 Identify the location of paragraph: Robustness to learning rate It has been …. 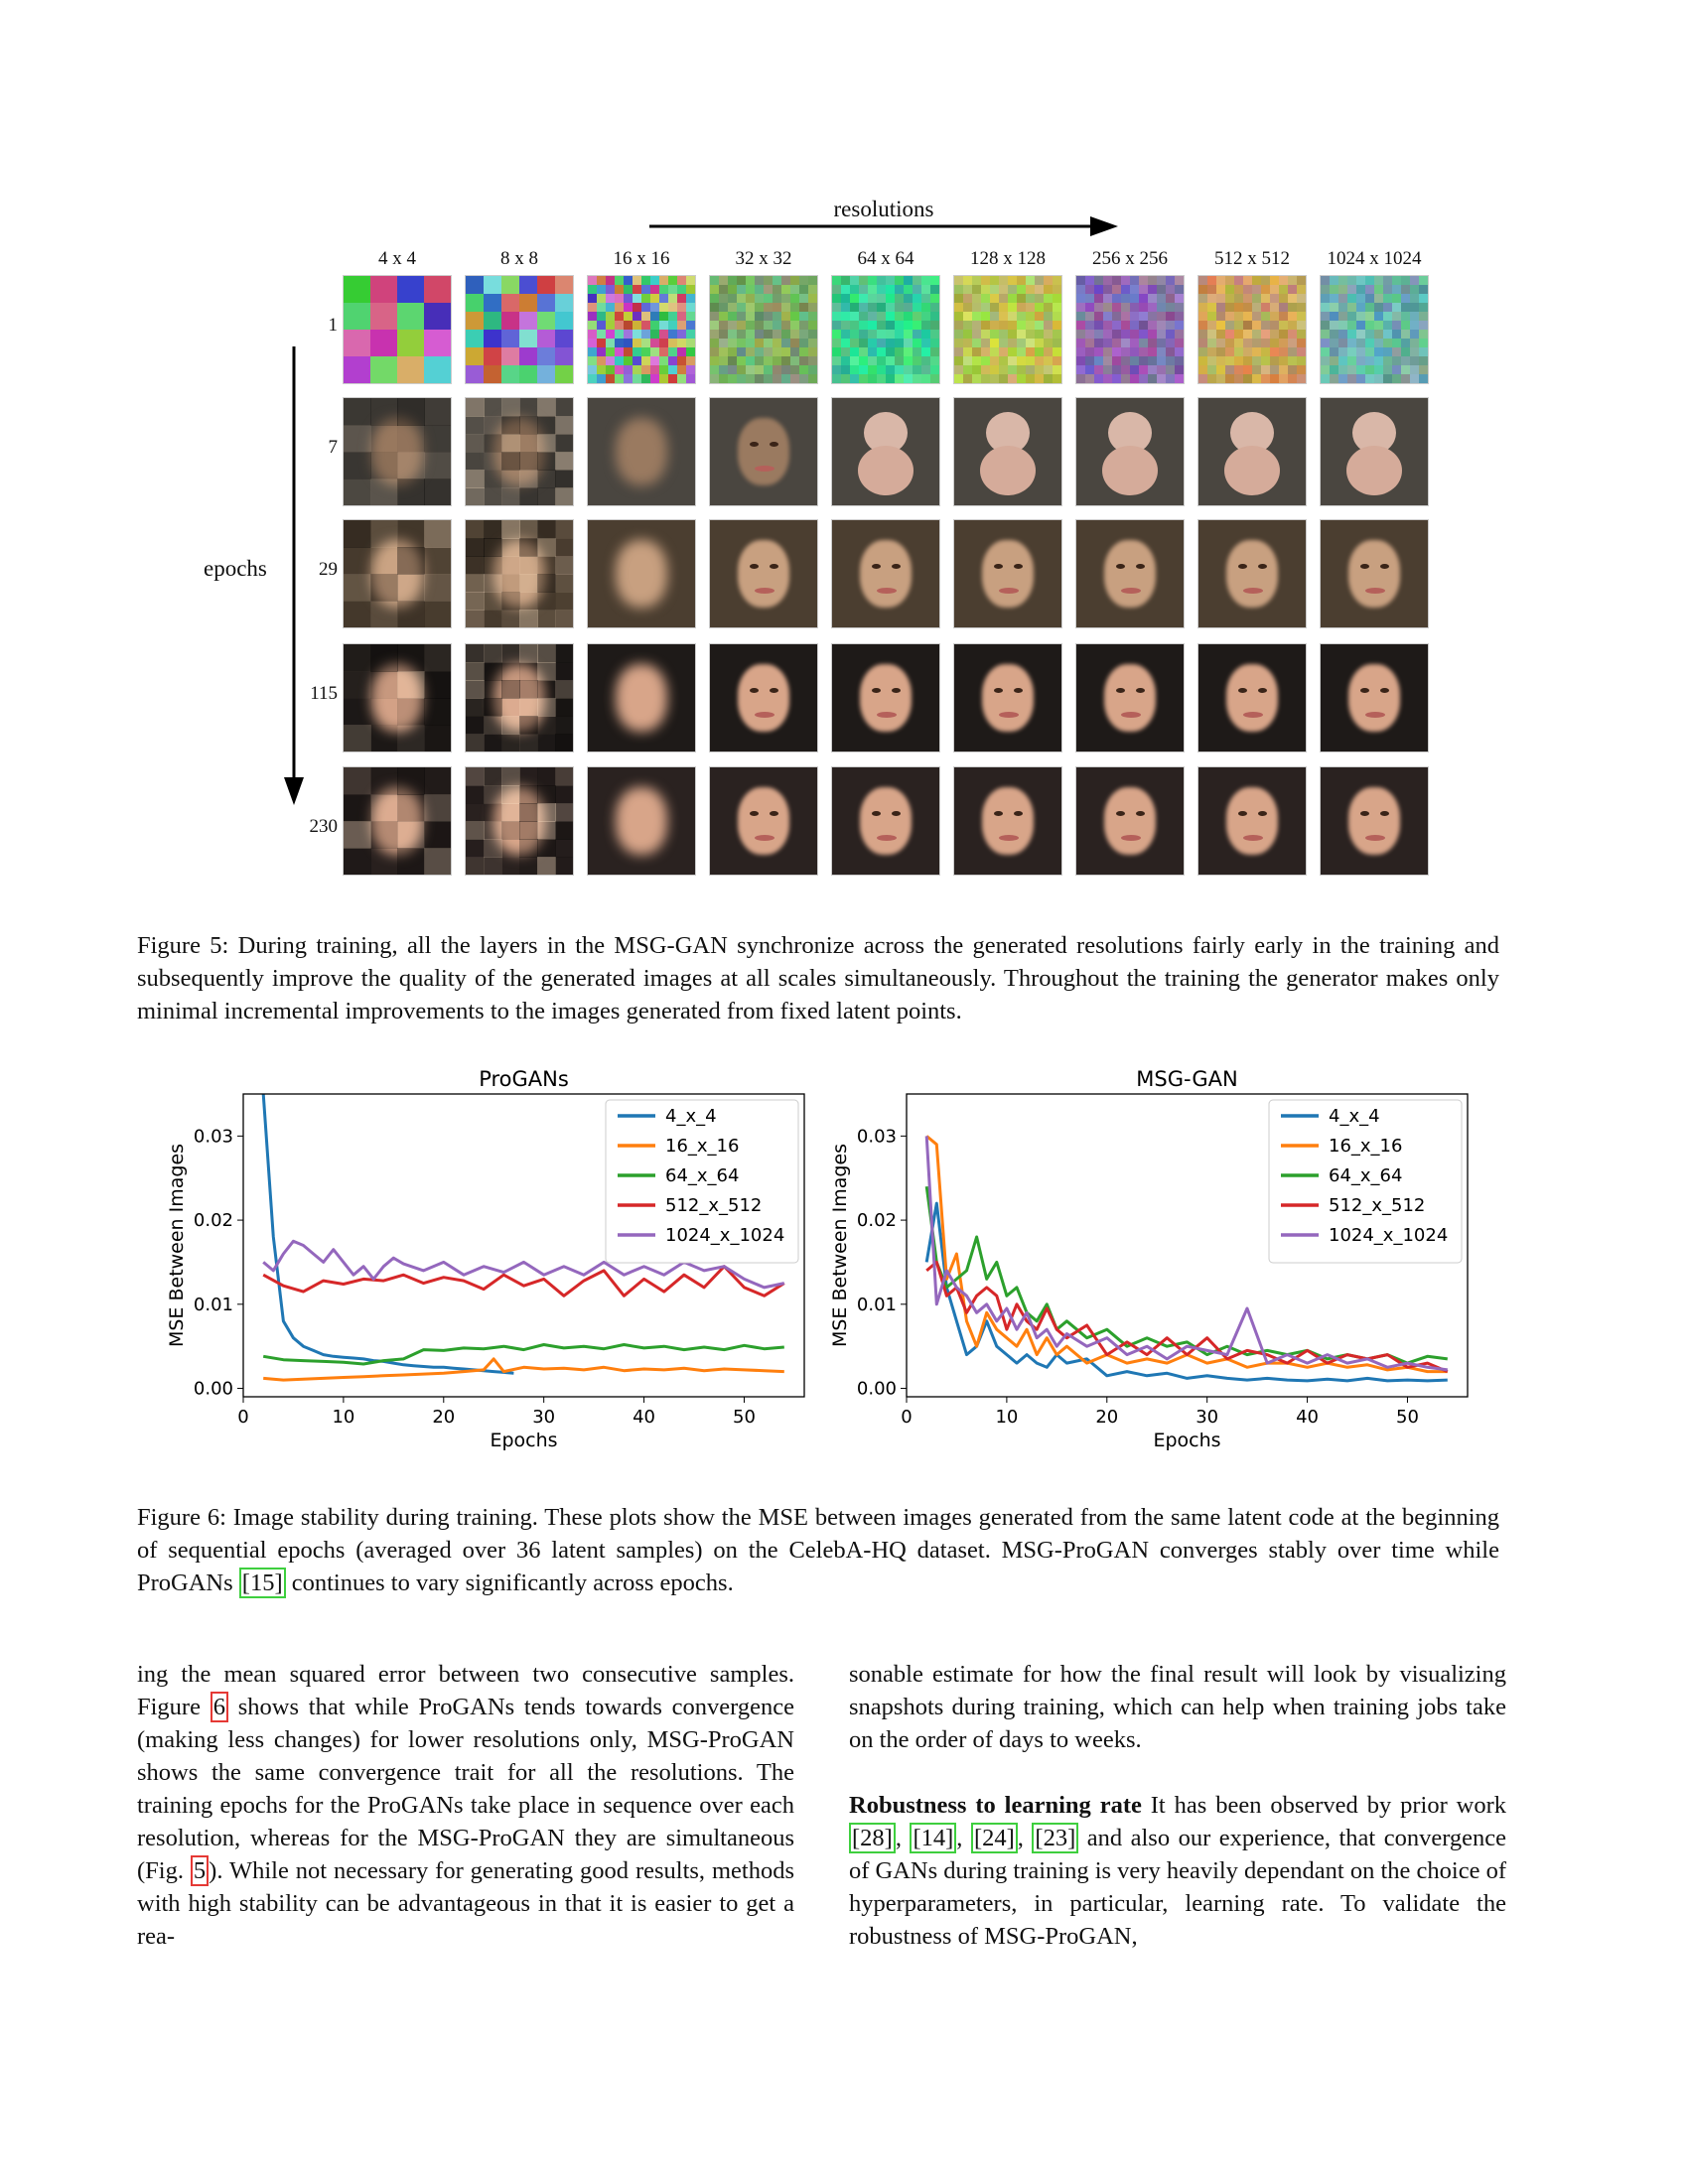
(1178, 1871).